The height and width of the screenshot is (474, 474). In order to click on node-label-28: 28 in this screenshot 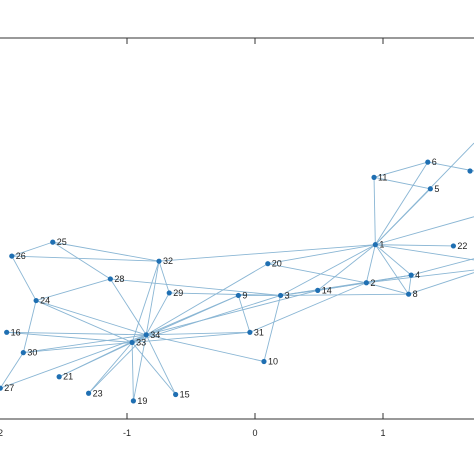, I will do `click(119, 279)`.